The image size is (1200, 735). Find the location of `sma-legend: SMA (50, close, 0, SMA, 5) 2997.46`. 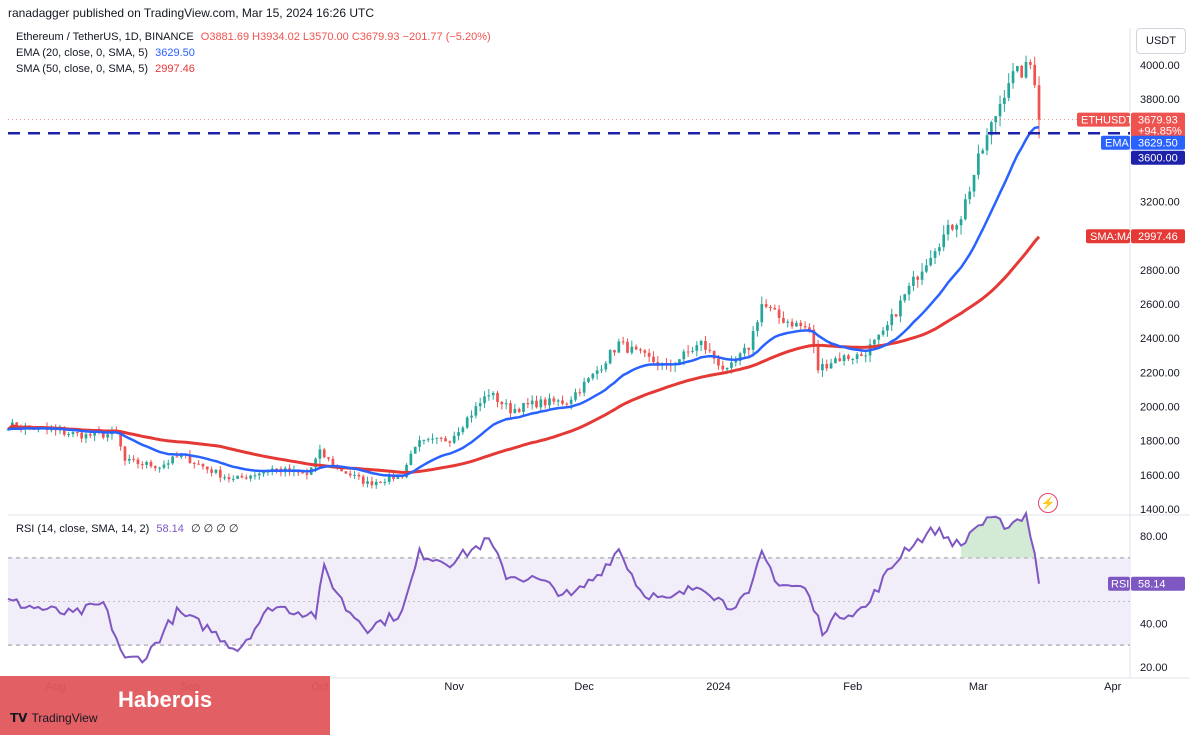

sma-legend: SMA (50, close, 0, SMA, 5) 2997.46 is located at coordinates (105, 69).